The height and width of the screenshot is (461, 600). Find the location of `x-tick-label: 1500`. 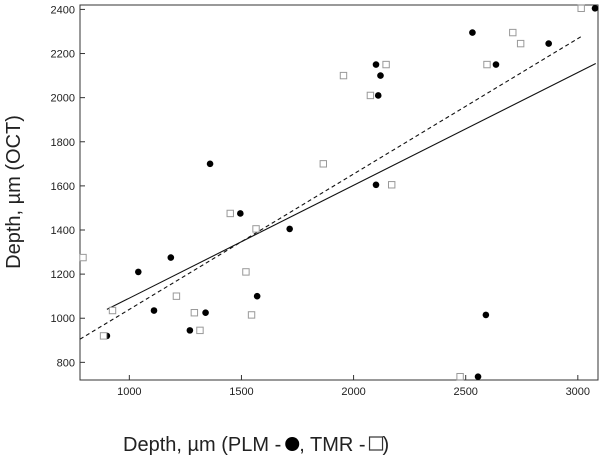

x-tick-label: 1500 is located at coordinates (241, 392).